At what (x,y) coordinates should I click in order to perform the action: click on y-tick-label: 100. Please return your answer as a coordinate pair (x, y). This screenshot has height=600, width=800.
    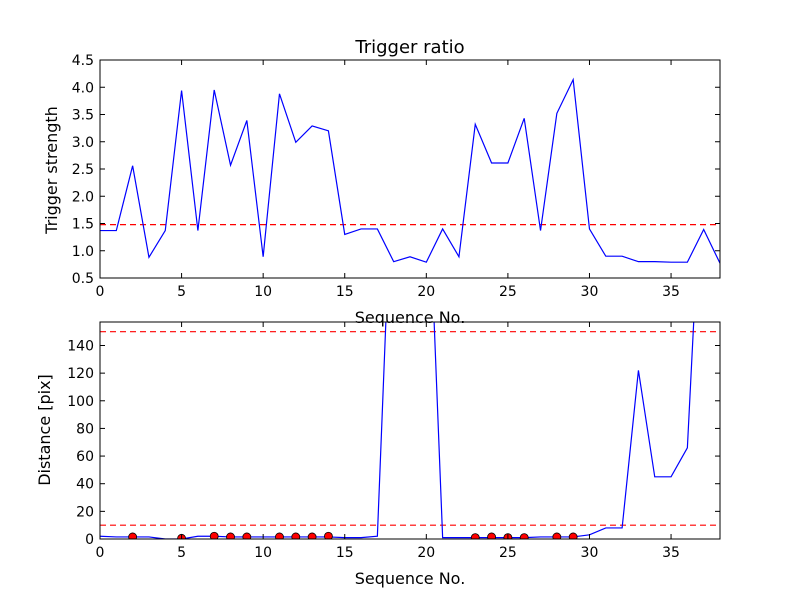
    Looking at the image, I should click on (80, 402).